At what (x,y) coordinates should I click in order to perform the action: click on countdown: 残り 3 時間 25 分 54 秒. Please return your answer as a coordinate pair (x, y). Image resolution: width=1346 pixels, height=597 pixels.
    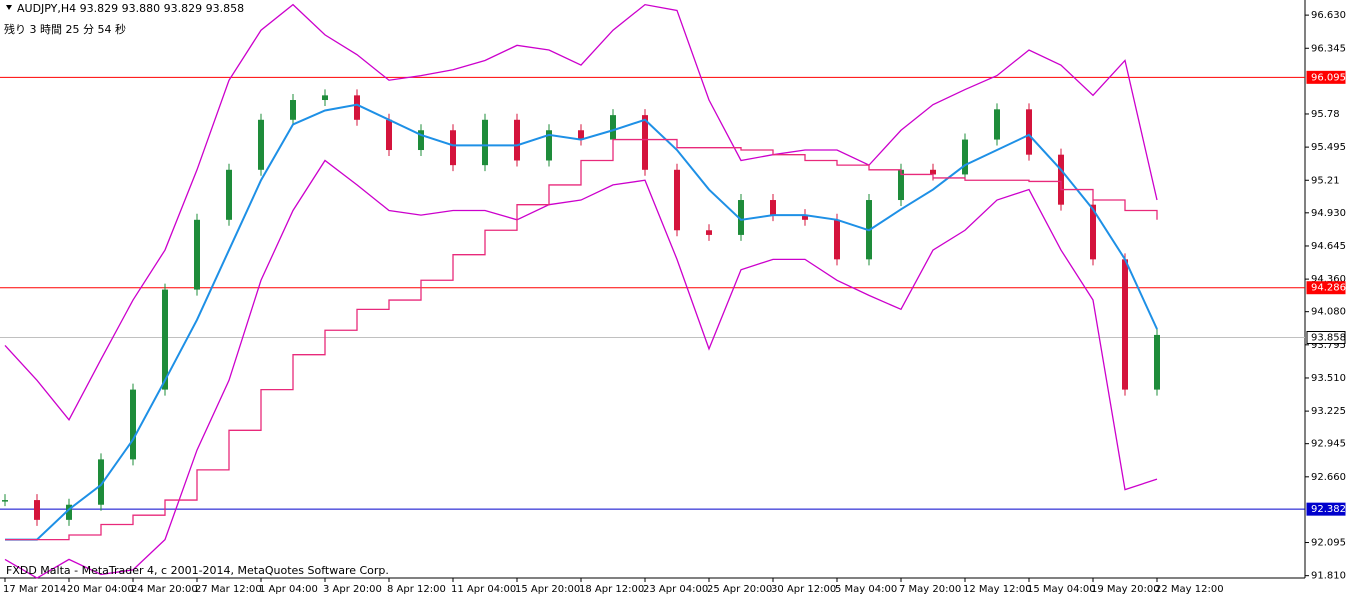
    Looking at the image, I should click on (65, 29).